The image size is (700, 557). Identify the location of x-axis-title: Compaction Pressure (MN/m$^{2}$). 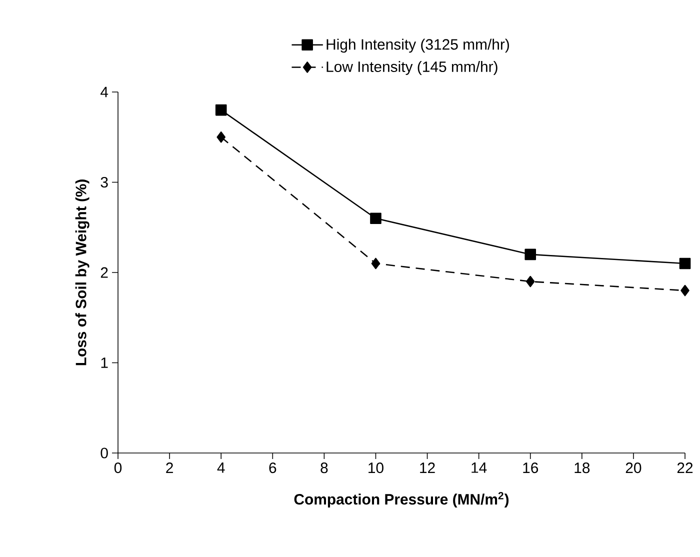
(401, 500).